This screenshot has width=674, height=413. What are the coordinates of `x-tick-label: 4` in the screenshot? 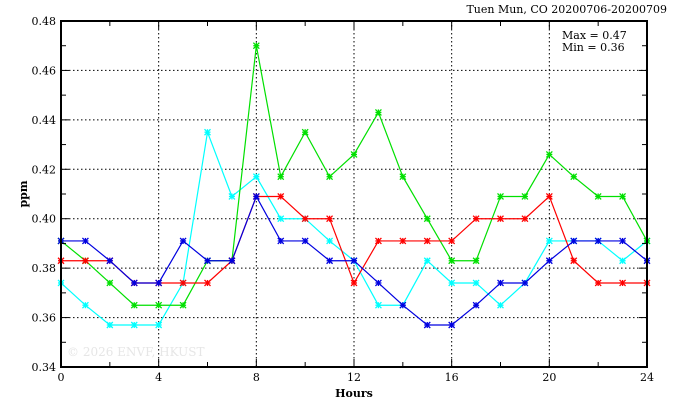 It's located at (158, 377).